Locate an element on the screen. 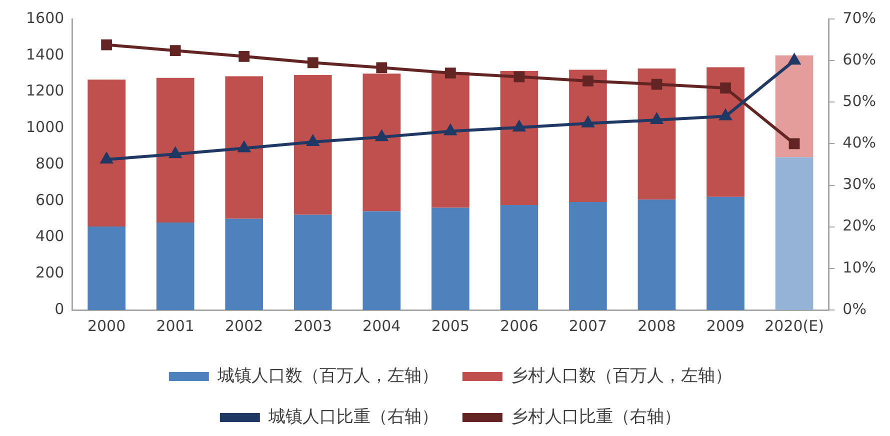 The width and height of the screenshot is (890, 436). y2-tick-label: 40% is located at coordinates (859, 143).